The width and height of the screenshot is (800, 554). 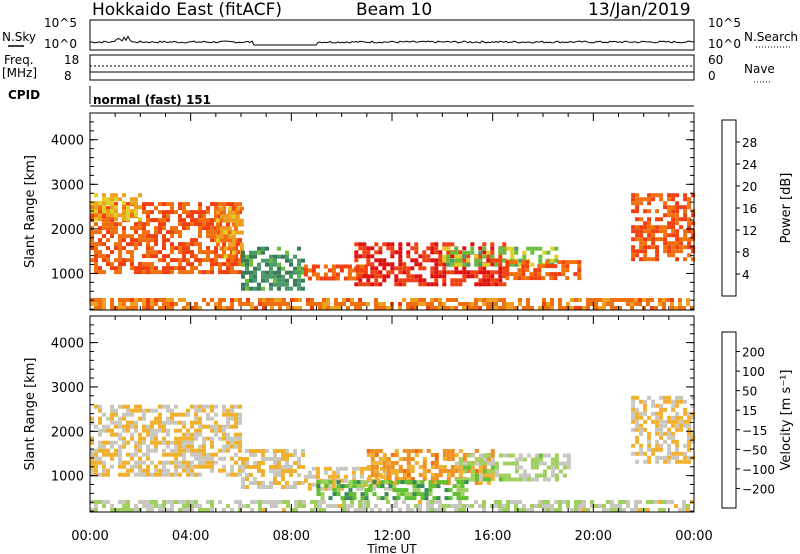 I want to click on nsky-tick-high: 10^5, so click(x=60, y=23).